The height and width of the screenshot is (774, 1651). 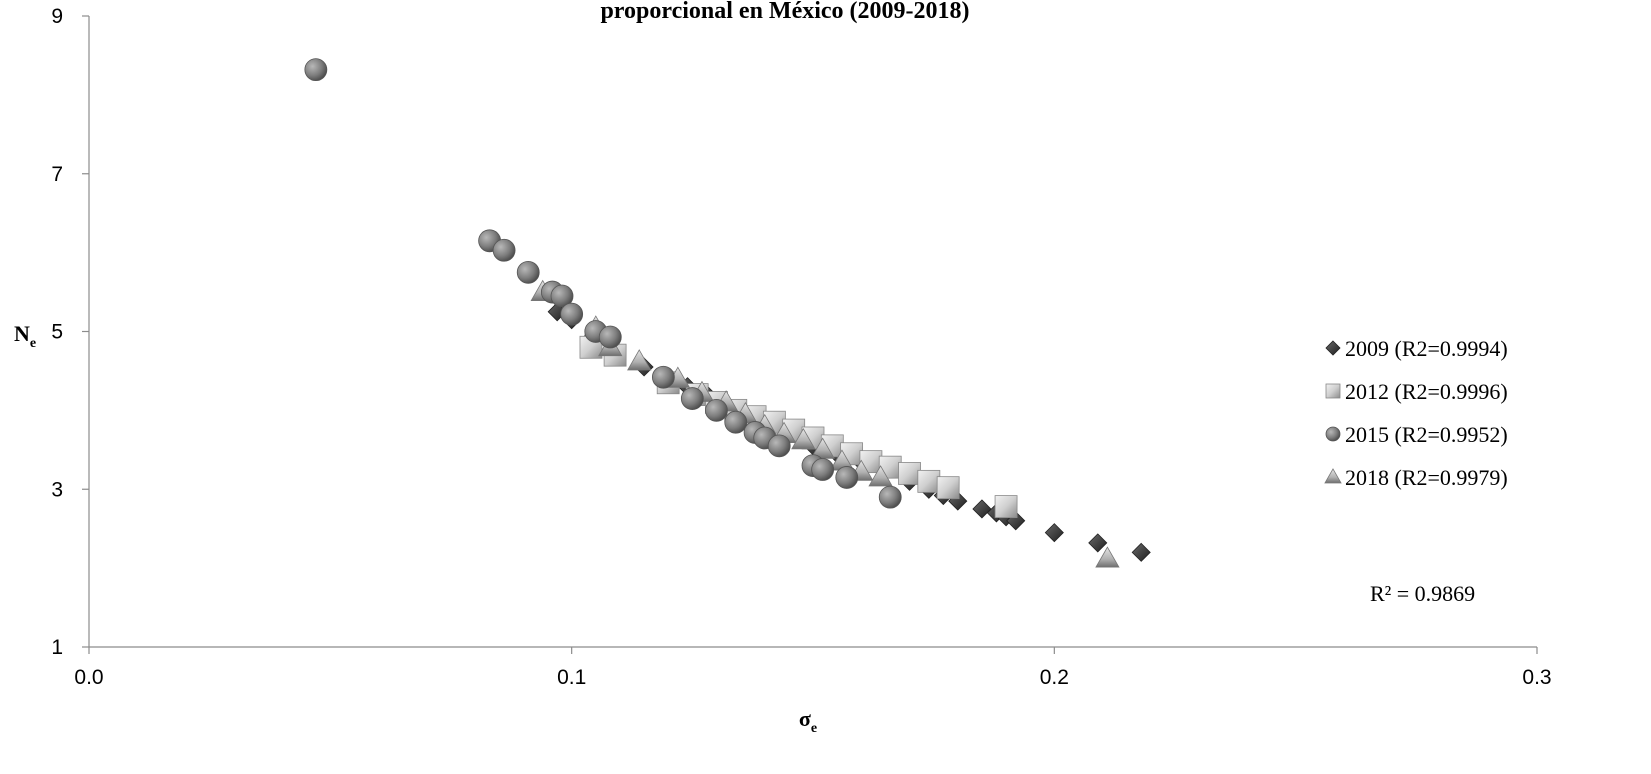 I want to click on x-tick-label: 0.2, so click(x=1054, y=677).